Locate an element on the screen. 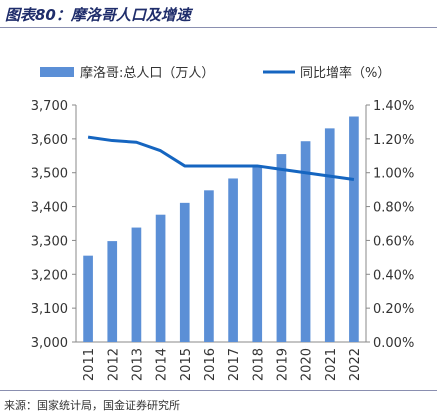 The width and height of the screenshot is (437, 415). source-divider is located at coordinates (218, 390).